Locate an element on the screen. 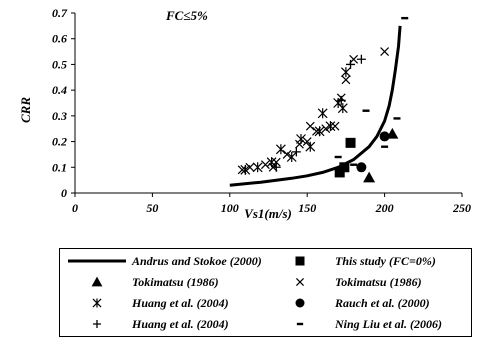 The height and width of the screenshot is (339, 479). legend-item: Rauch et al. (2000) is located at coordinates (347, 303).